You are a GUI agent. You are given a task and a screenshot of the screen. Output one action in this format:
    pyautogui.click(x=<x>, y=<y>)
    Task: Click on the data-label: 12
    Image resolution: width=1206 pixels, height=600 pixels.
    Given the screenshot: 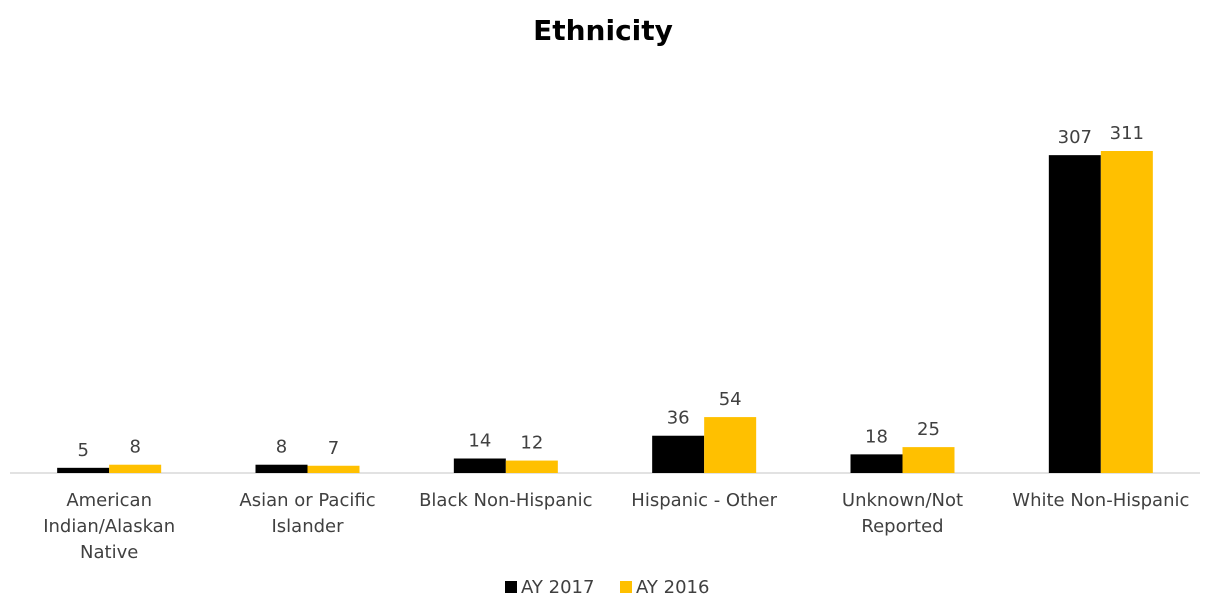 What is the action you would take?
    pyautogui.click(x=531, y=443)
    